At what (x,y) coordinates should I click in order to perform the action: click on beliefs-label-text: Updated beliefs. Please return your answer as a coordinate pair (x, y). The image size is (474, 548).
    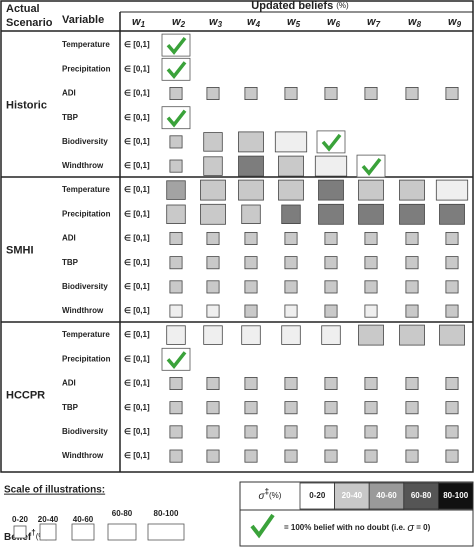
    Looking at the image, I should click on (292, 6).